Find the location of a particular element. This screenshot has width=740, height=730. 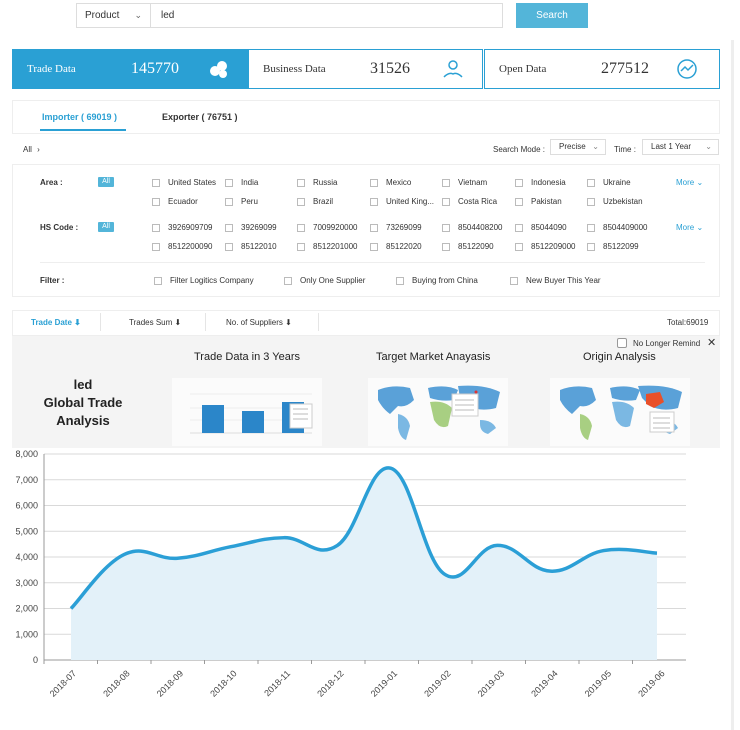

tab-importer: Importer ( 69019 ) is located at coordinates (80, 117).